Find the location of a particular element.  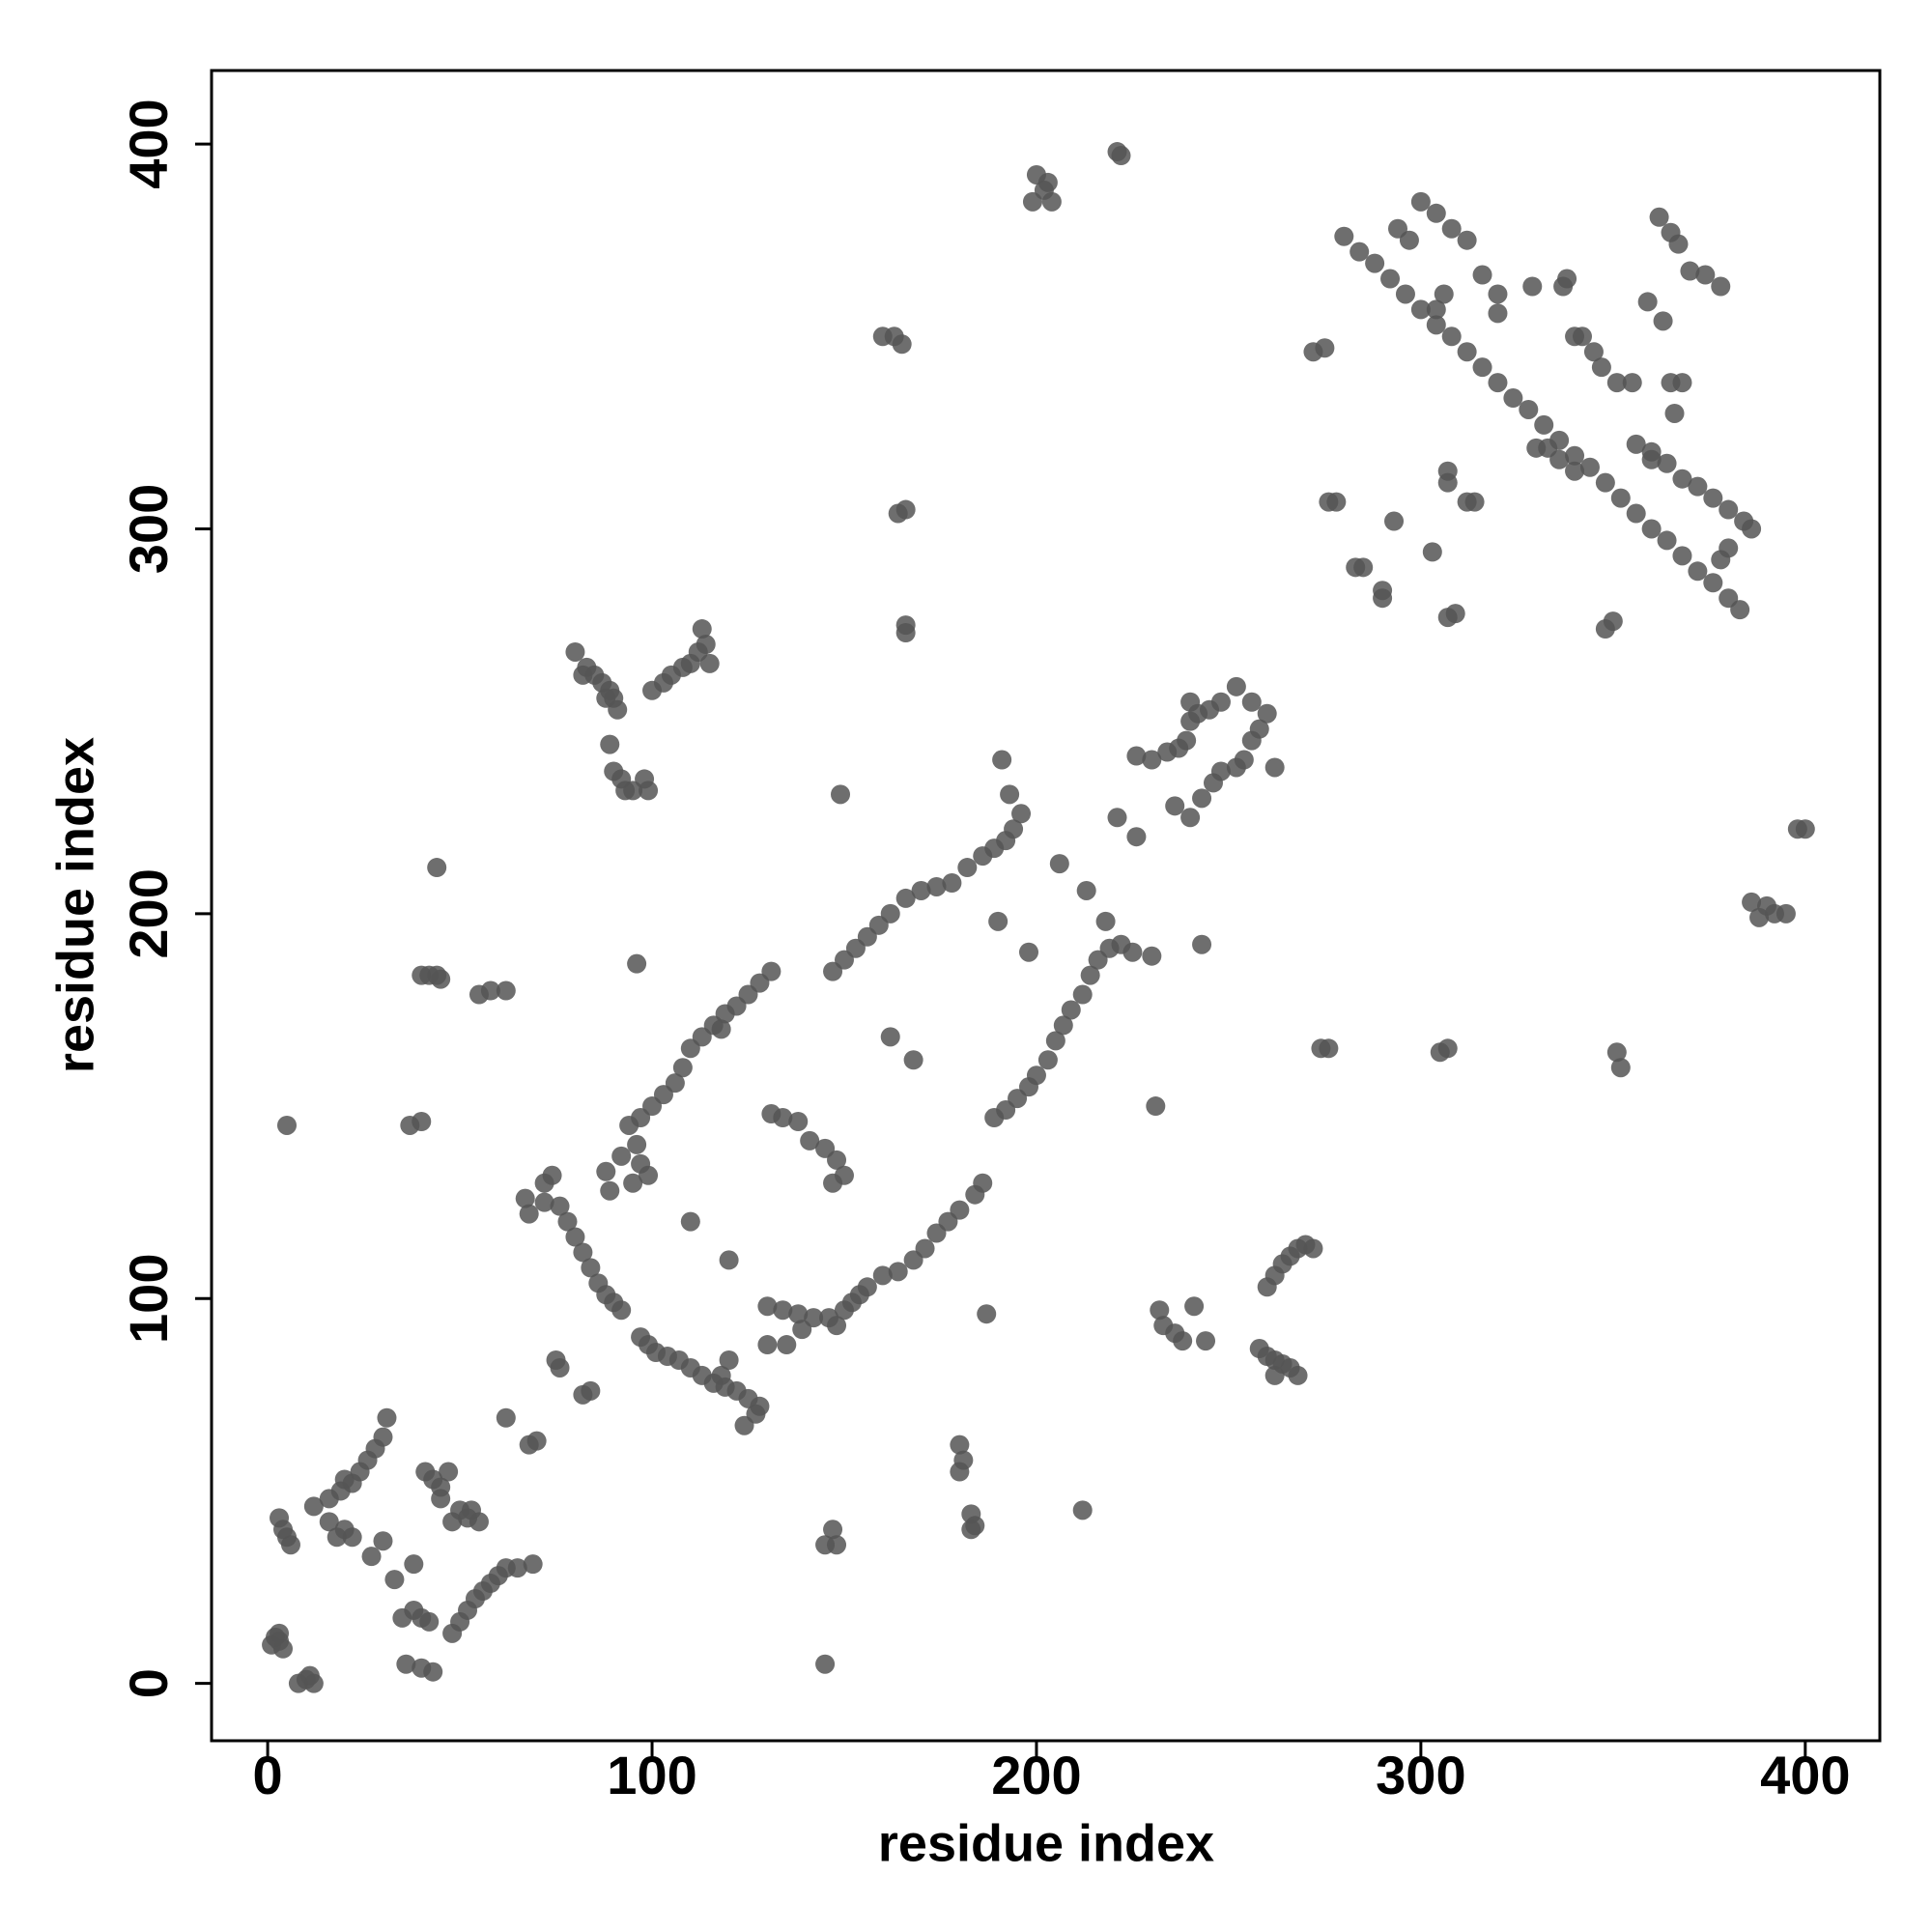

y-tick-label: 0 is located at coordinates (148, 1683).